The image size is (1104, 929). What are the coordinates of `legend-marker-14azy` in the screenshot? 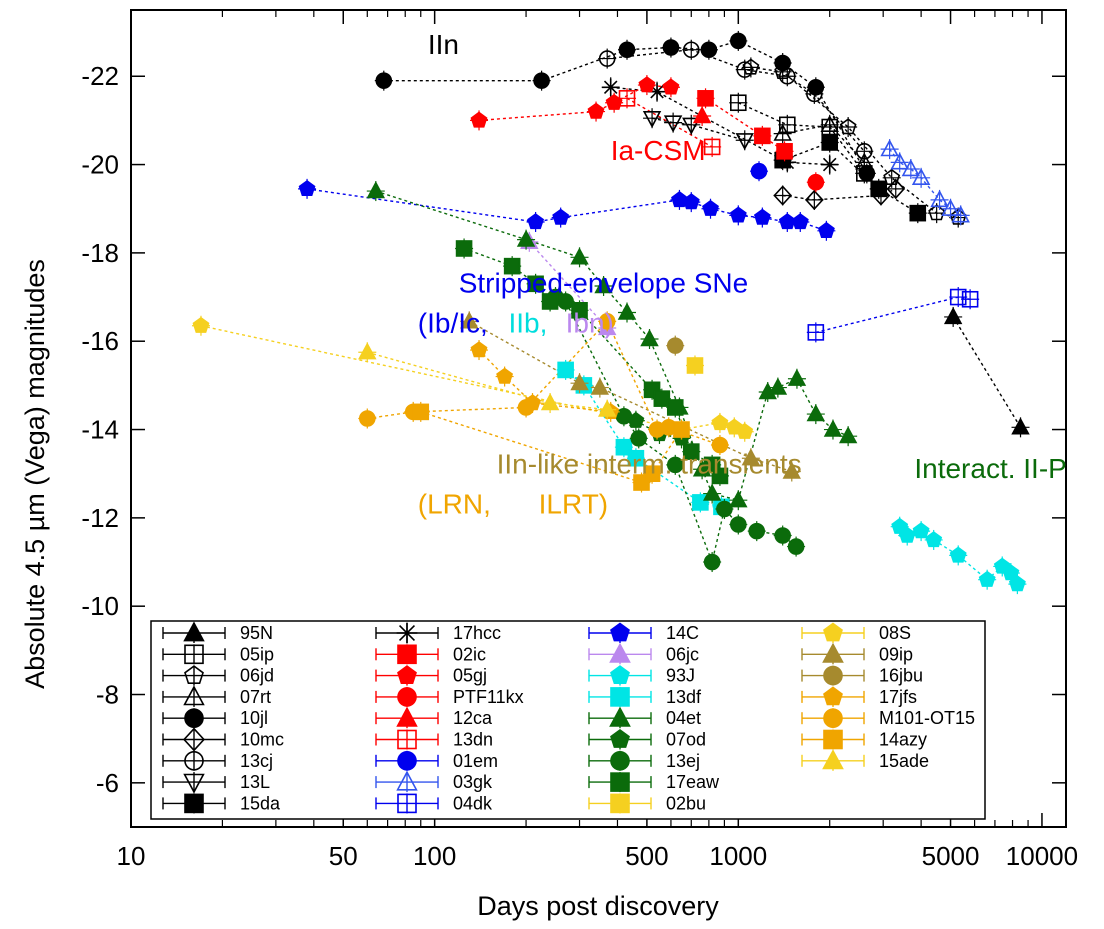 It's located at (833, 739).